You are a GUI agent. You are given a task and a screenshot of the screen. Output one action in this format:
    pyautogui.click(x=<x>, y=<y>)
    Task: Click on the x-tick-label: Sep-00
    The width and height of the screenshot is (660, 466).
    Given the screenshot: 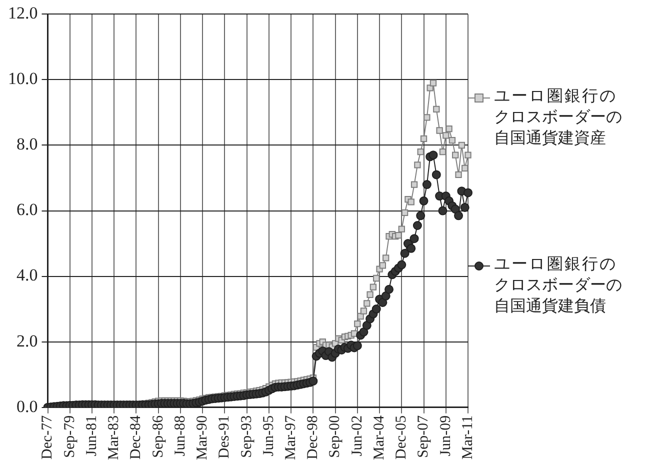 What is the action you would take?
    pyautogui.click(x=335, y=436)
    